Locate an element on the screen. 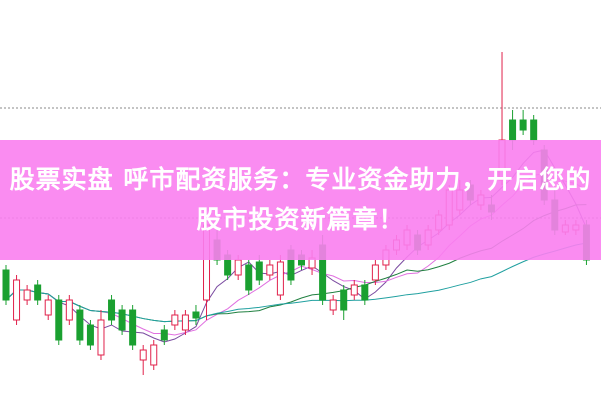 The image size is (601, 400). title-line-2: 股市投资新篇章！ is located at coordinates (300, 219).